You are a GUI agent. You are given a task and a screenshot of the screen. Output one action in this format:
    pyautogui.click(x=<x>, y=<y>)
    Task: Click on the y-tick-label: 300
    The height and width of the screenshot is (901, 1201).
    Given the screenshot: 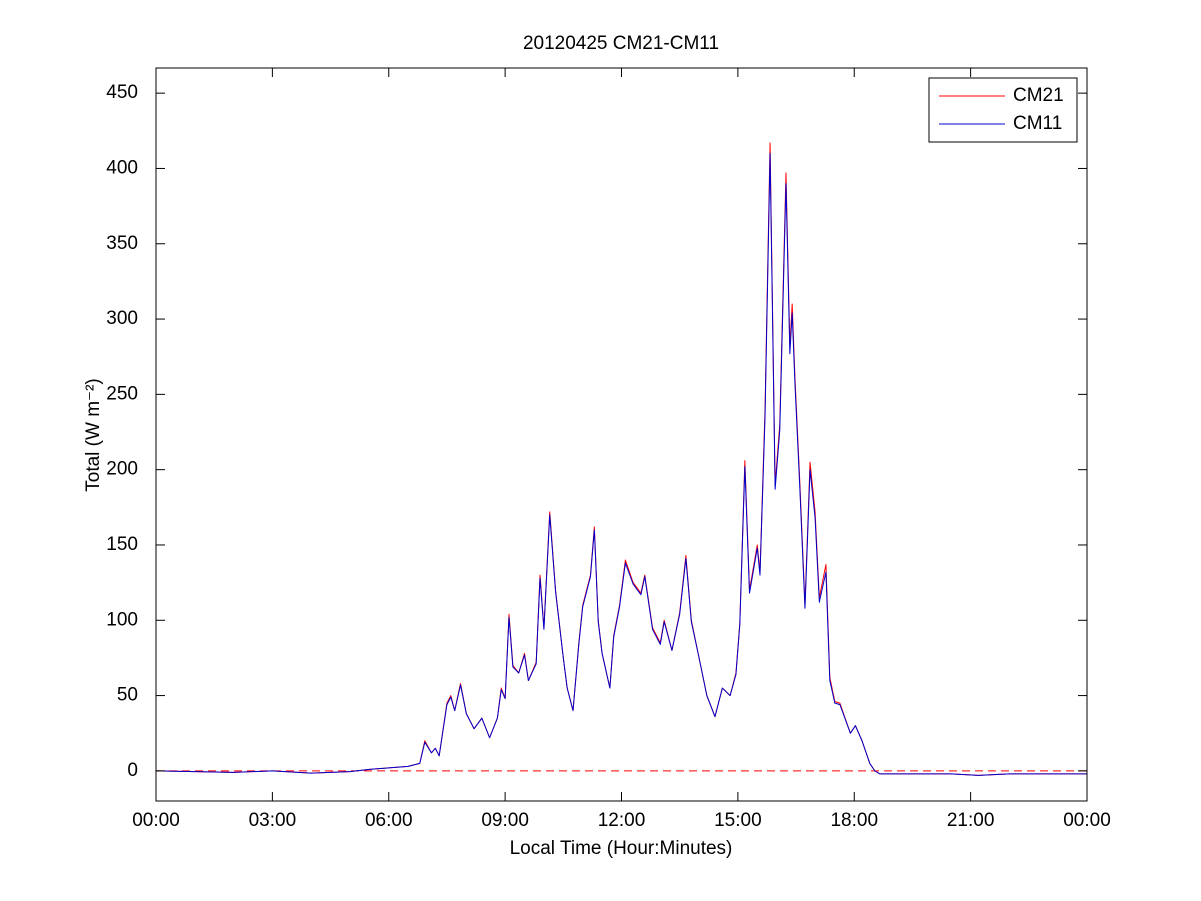 What is the action you would take?
    pyautogui.click(x=122, y=318)
    